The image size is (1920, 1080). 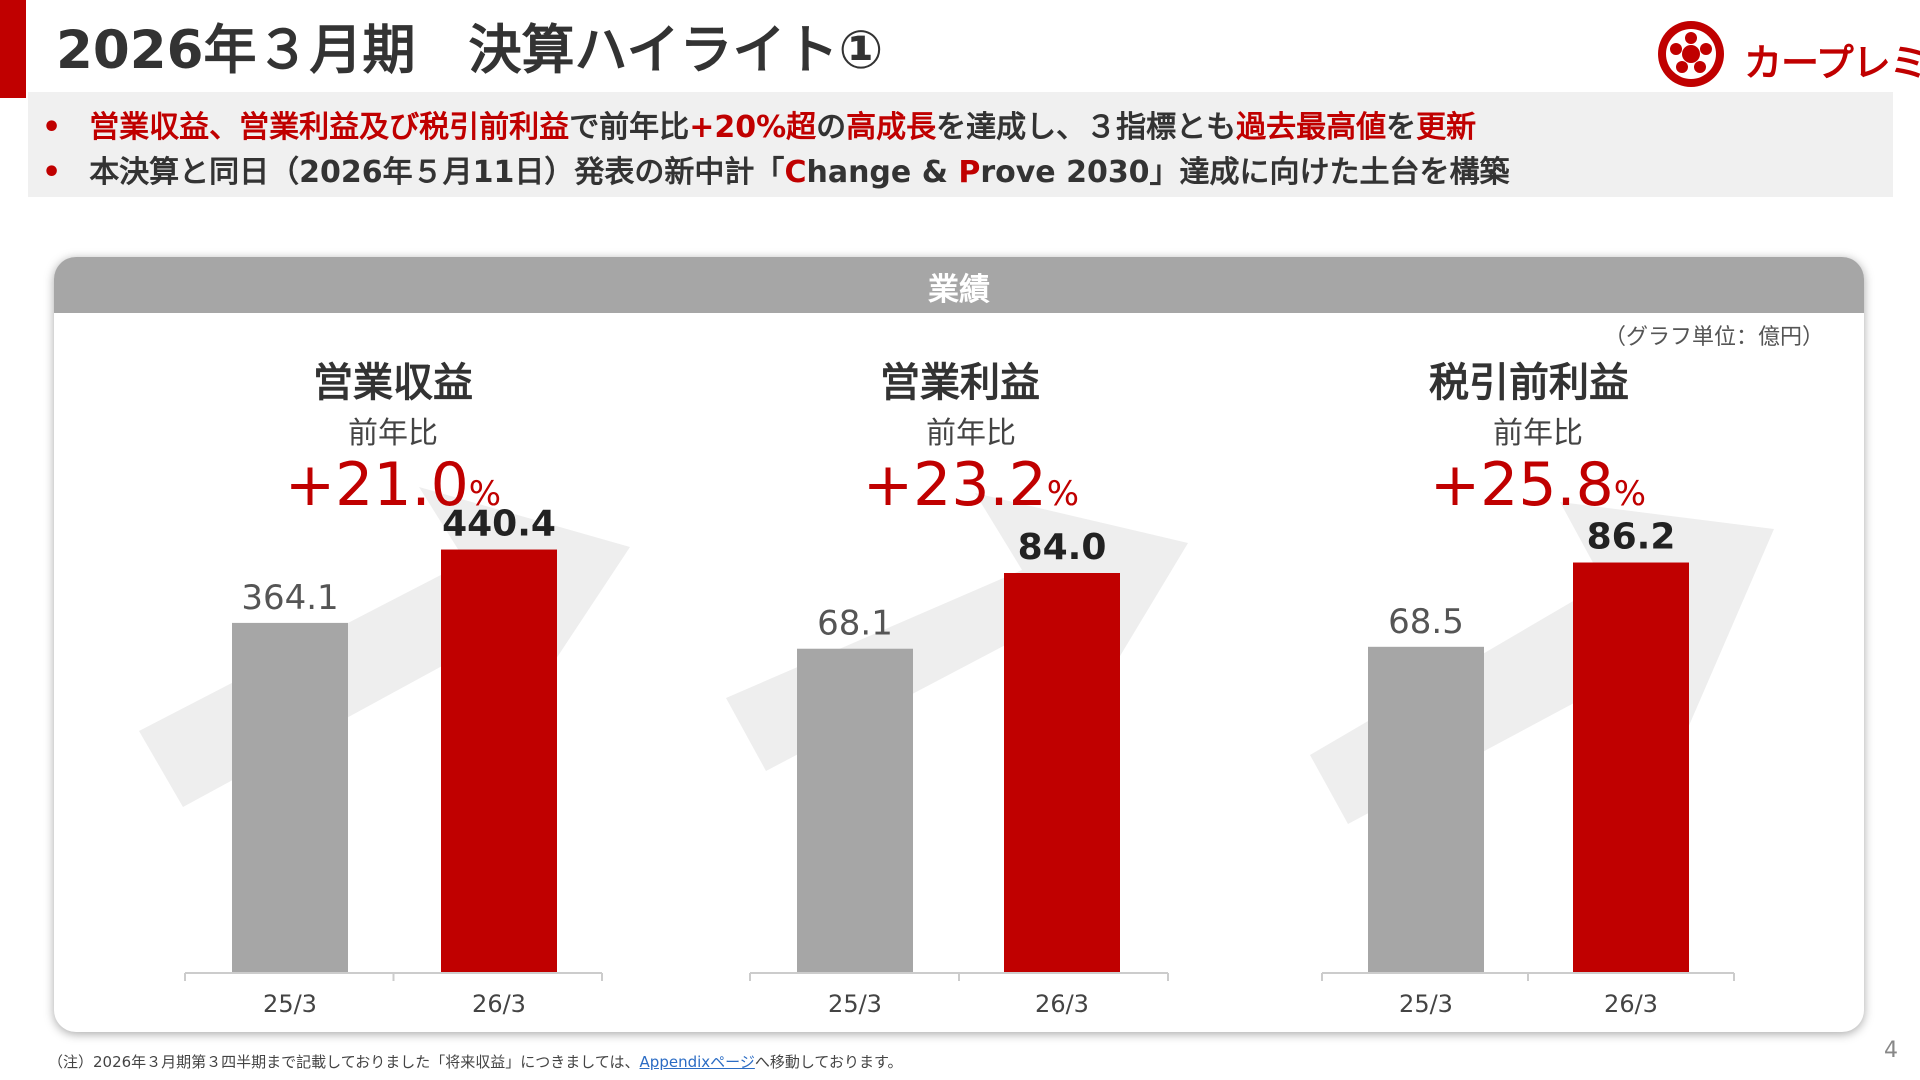 I want to click on data-label: 68.1, so click(x=855, y=624).